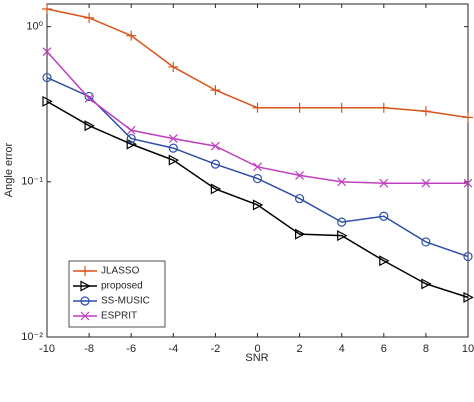 The width and height of the screenshot is (474, 402). What do you see at coordinates (426, 349) in the screenshot?
I see `x-tick-label: 8` at bounding box center [426, 349].